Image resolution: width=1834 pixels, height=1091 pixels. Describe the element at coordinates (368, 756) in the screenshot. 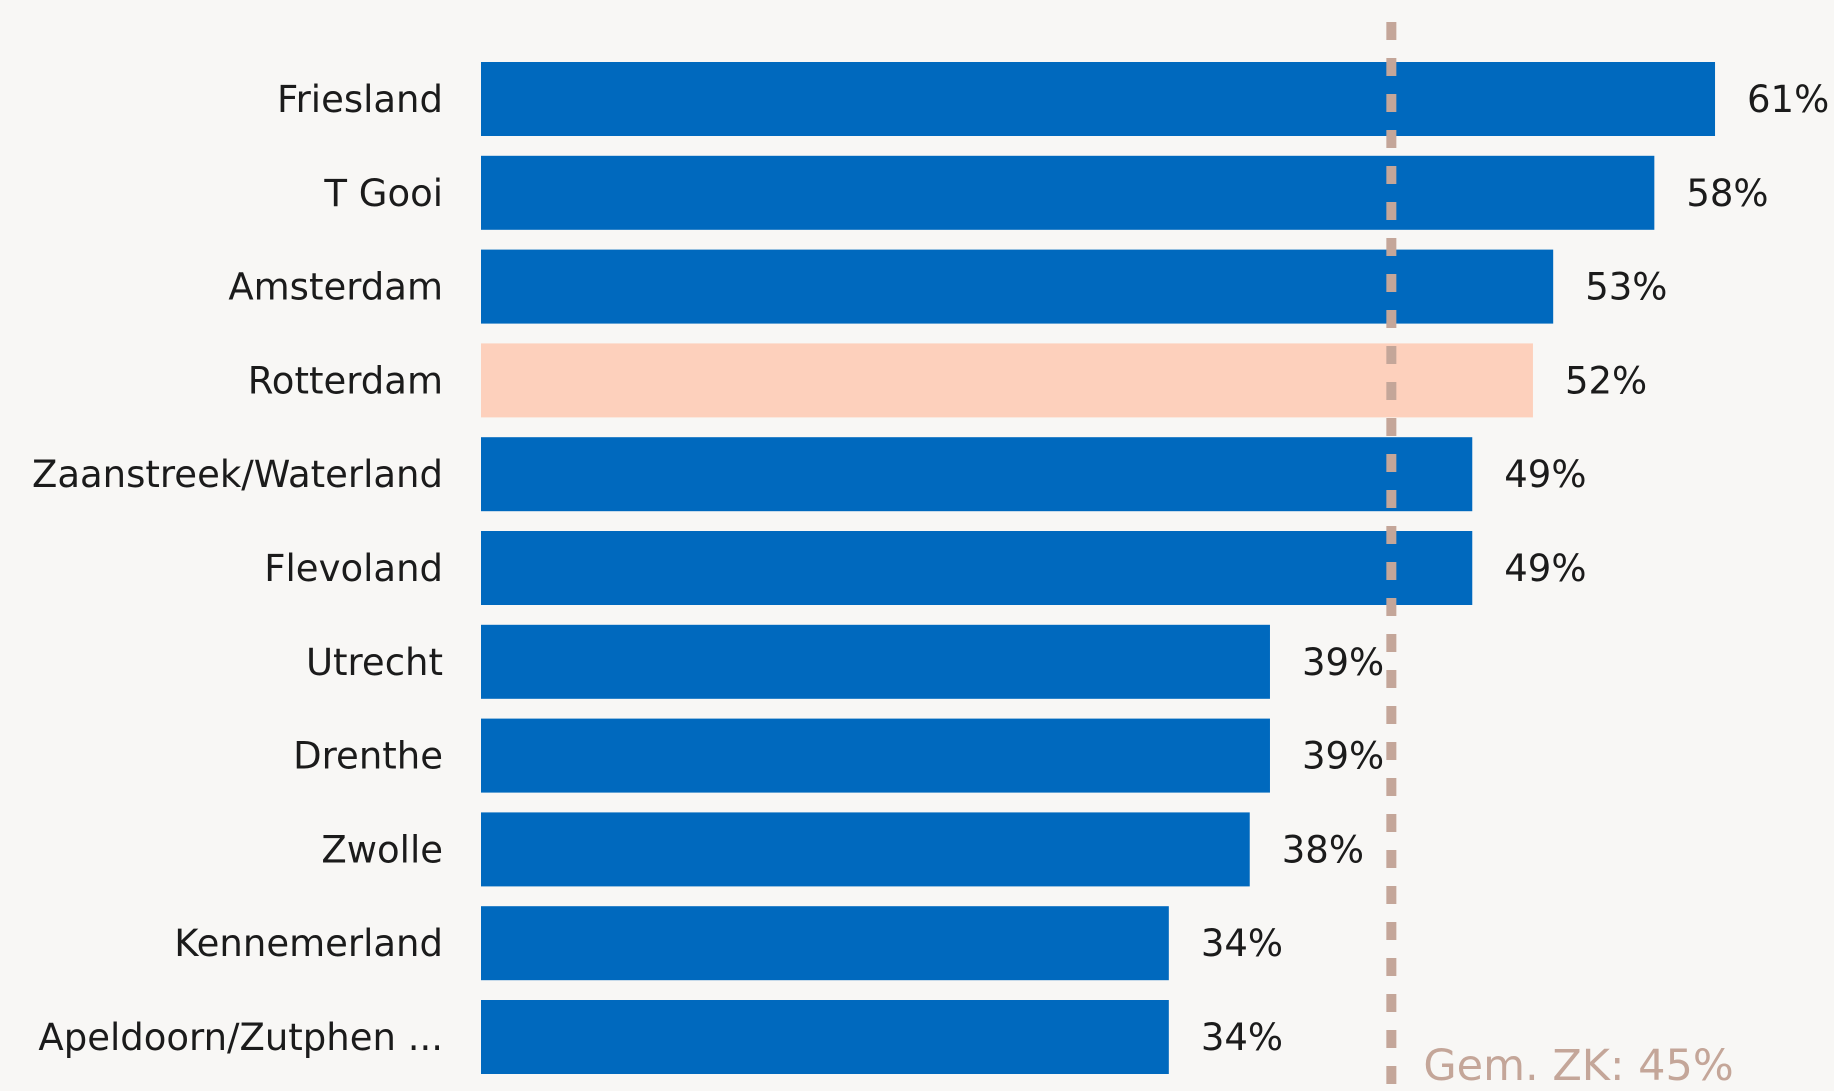

I see `category-label: Drenthe` at that location.